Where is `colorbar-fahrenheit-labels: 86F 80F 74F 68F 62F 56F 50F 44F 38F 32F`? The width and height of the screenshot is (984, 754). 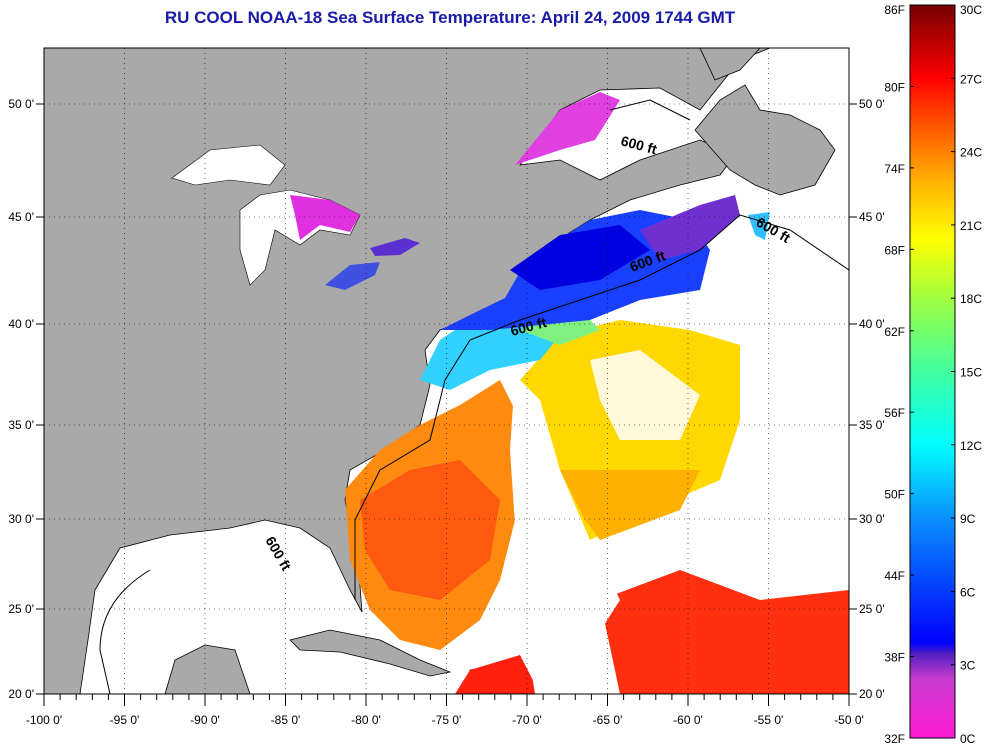 colorbar-fahrenheit-labels: 86F 80F 74F 68F 62F 56F 50F 44F 38F 32F is located at coordinates (899, 374).